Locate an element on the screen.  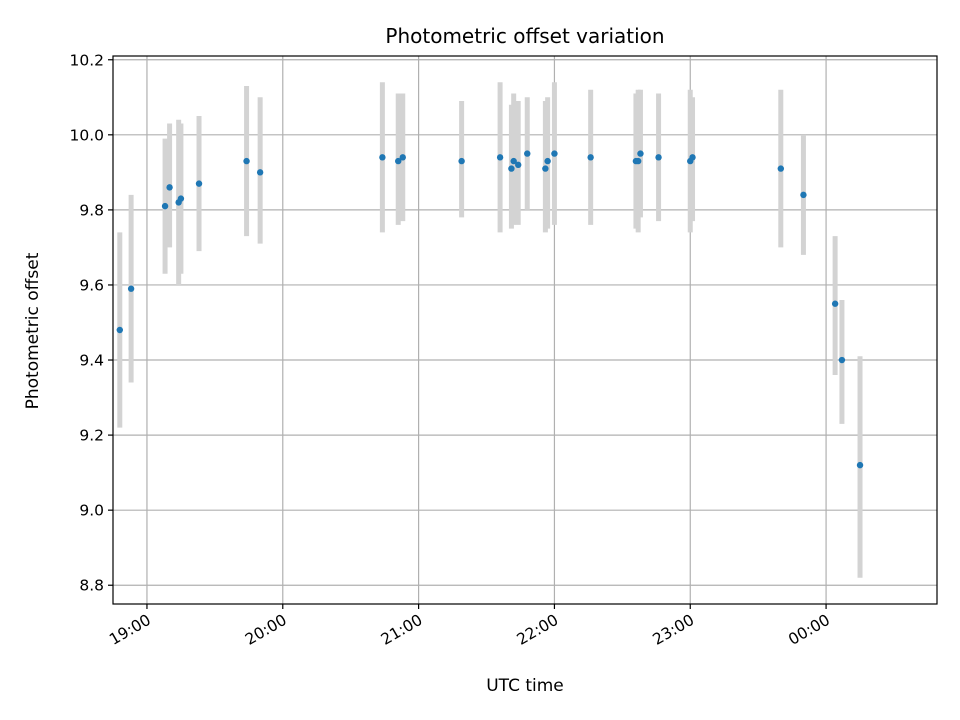
y-tick-label: 9.2 is located at coordinates (91, 436).